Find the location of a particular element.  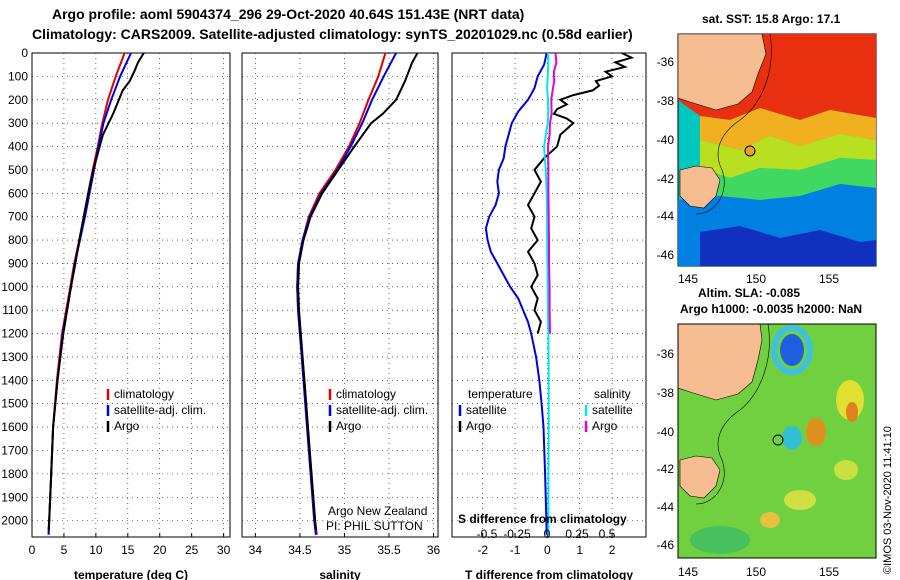

pi-annotation: PI: PHIL SUTTON is located at coordinates (374, 526).